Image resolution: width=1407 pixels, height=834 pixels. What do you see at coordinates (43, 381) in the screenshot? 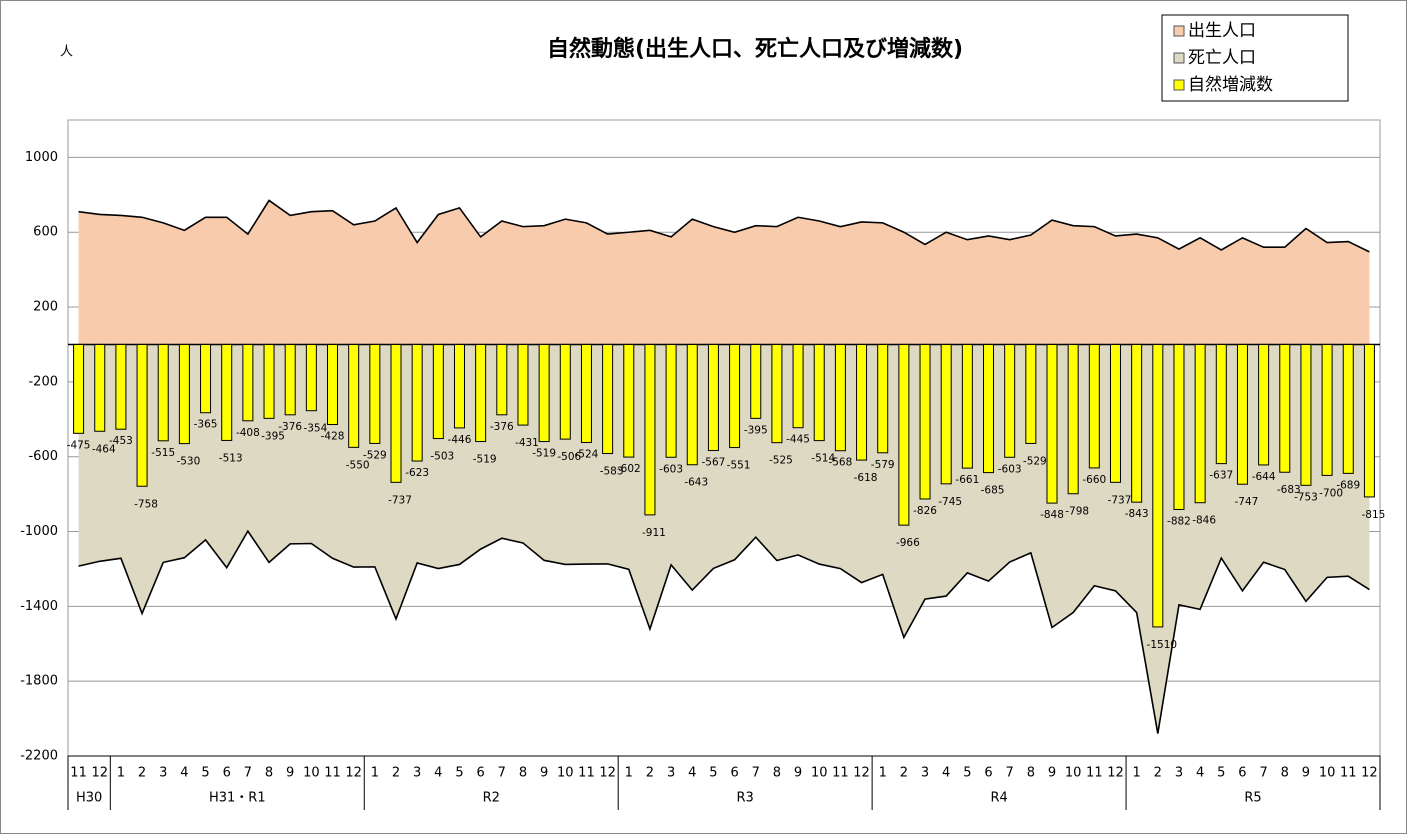
I see `y-tick-label: -200` at bounding box center [43, 381].